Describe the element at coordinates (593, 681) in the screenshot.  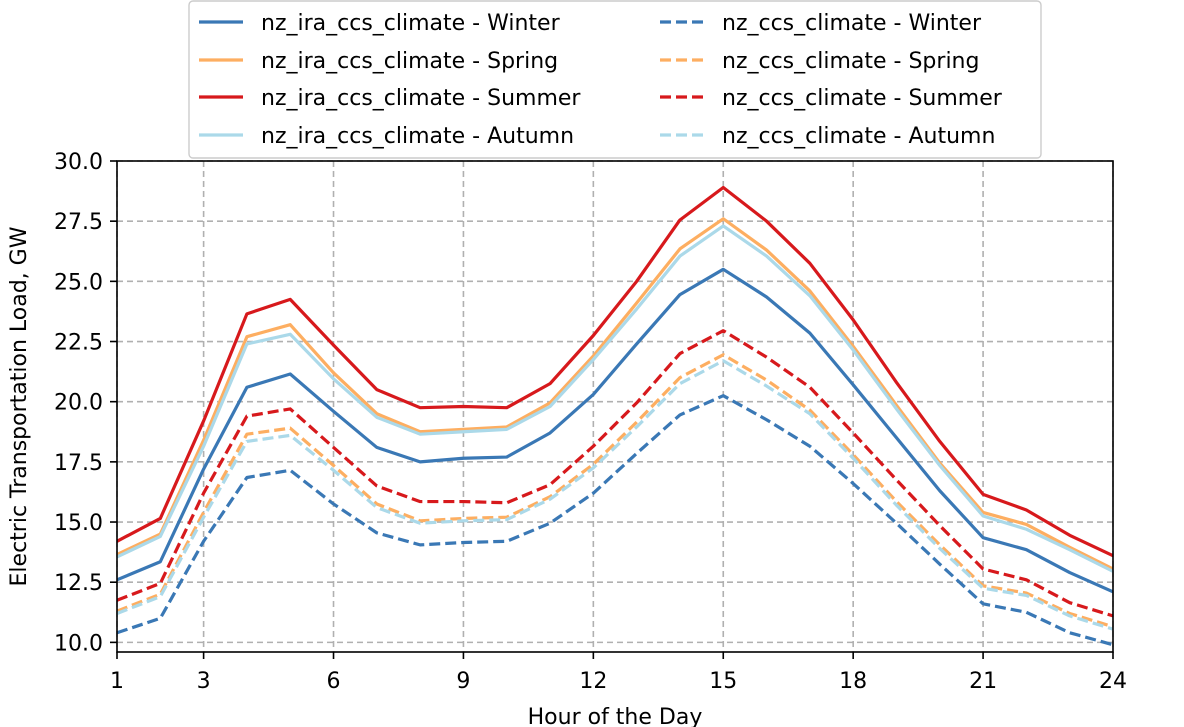
I see `x-tick-label: 12` at that location.